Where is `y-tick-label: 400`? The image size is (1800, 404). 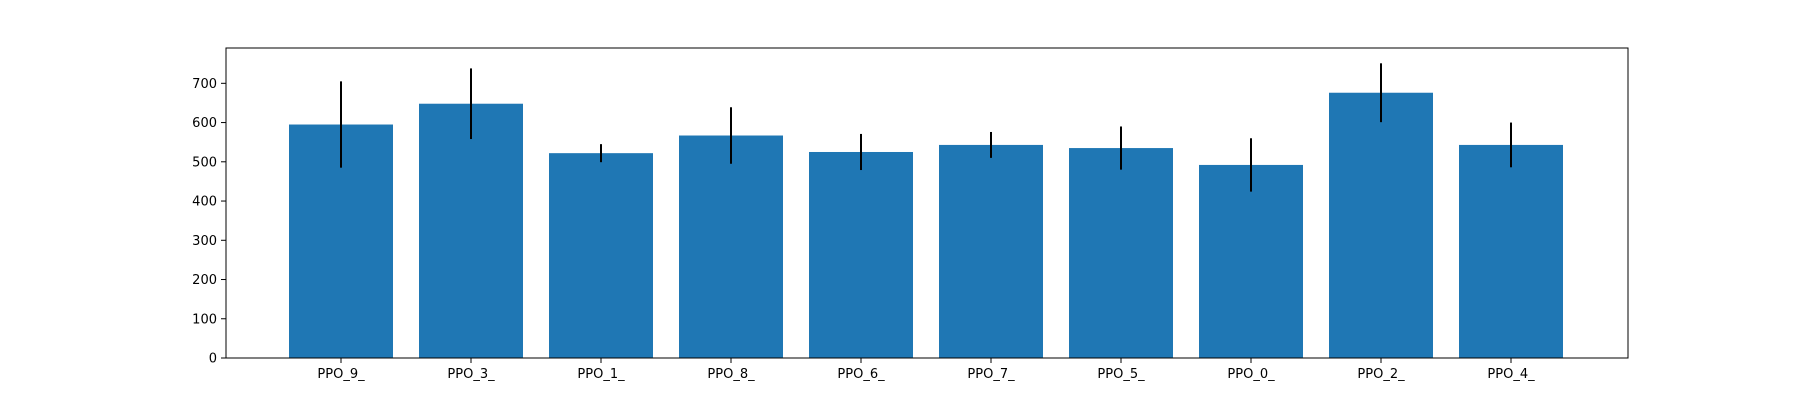
y-tick-label: 400 is located at coordinates (204, 202).